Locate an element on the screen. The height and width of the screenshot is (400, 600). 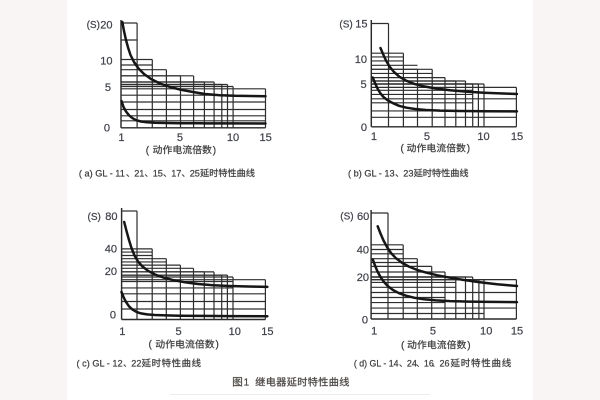
svg-text: 23 is located at coordinates (408, 173).